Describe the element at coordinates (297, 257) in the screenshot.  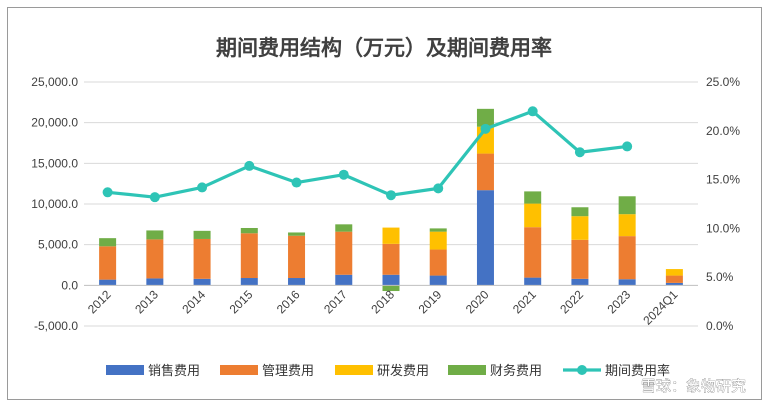
I see `bar-1-2016` at that location.